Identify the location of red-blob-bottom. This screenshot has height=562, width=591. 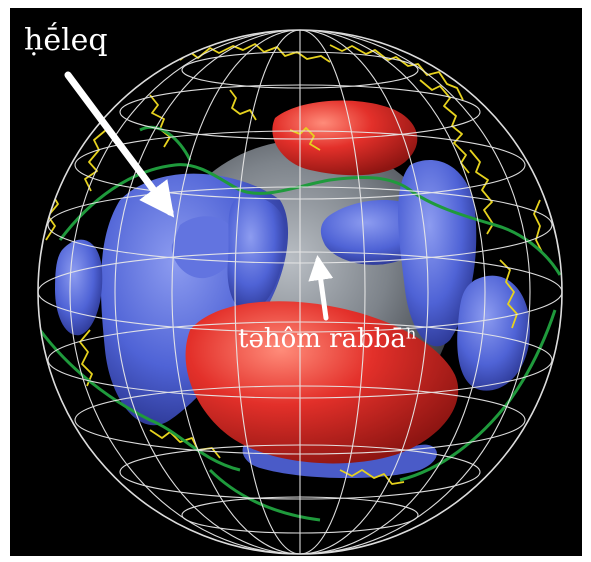
(322, 382).